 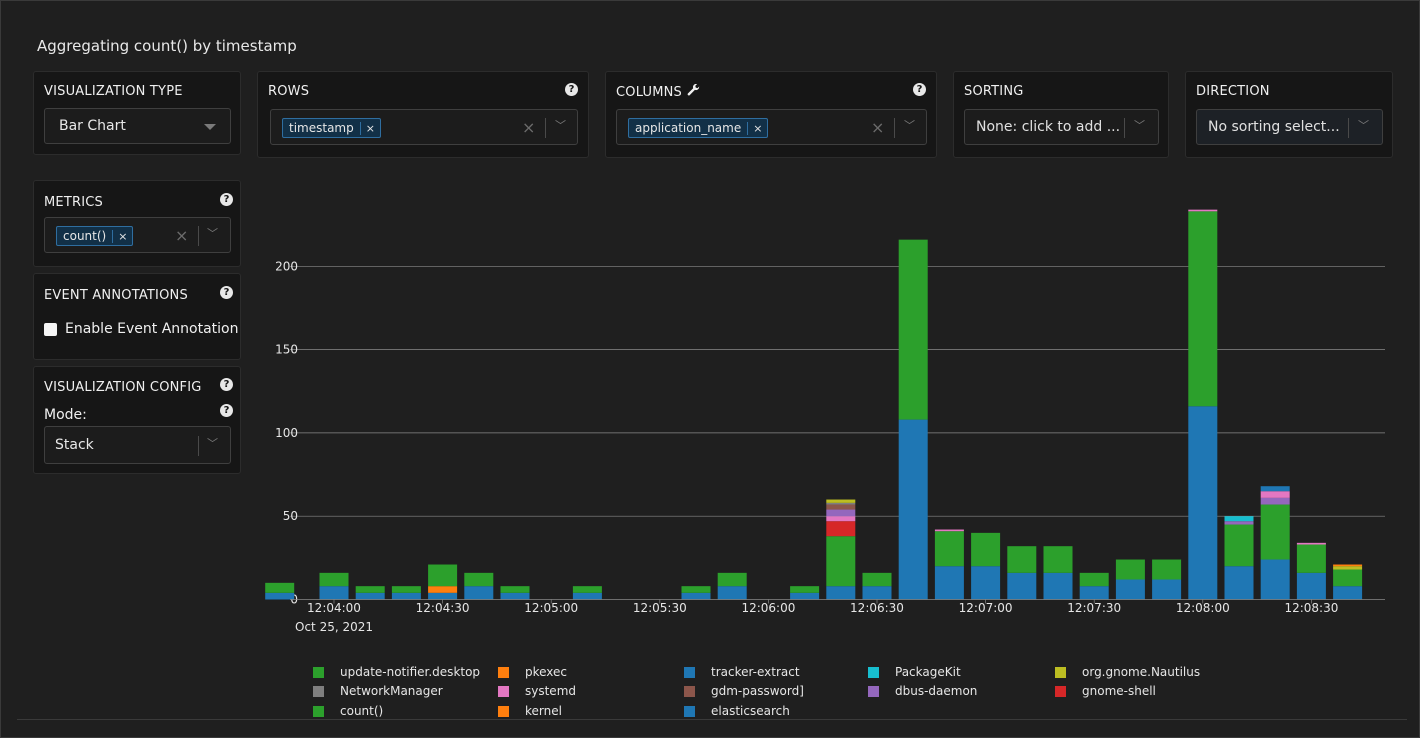 What do you see at coordinates (757, 691) in the screenshot?
I see `legend-label: gdm-password]` at bounding box center [757, 691].